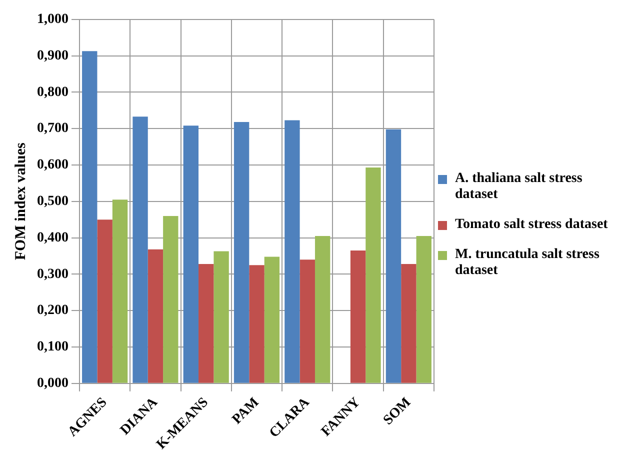 The height and width of the screenshot is (464, 644). Describe the element at coordinates (52, 201) in the screenshot. I see `y-tick-label: 0,500` at that location.